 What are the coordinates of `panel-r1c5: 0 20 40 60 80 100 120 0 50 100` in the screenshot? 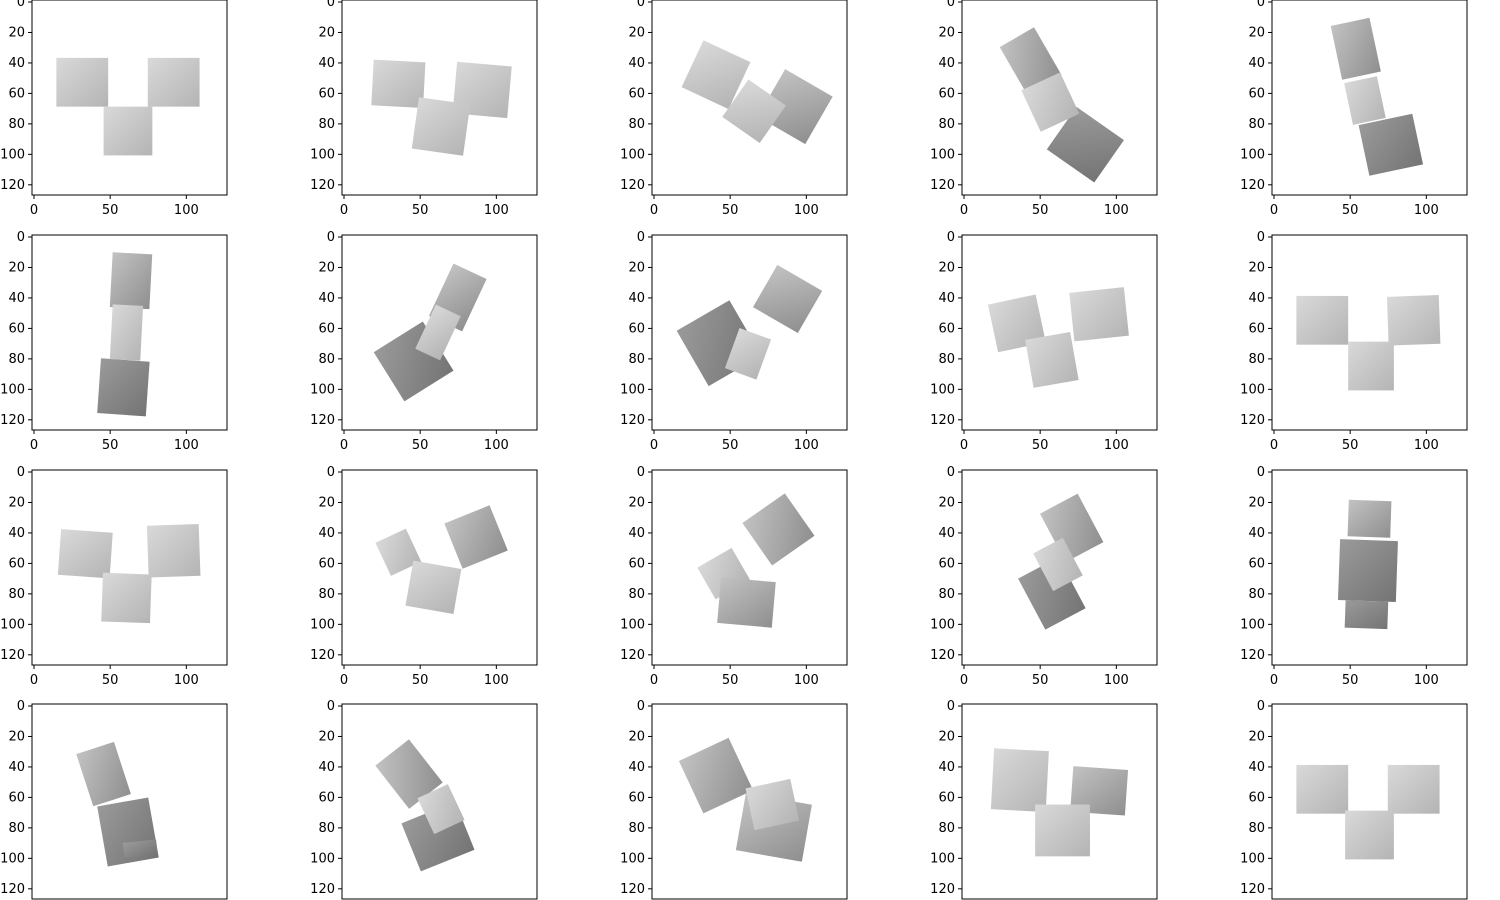 It's located at (1354, 109).